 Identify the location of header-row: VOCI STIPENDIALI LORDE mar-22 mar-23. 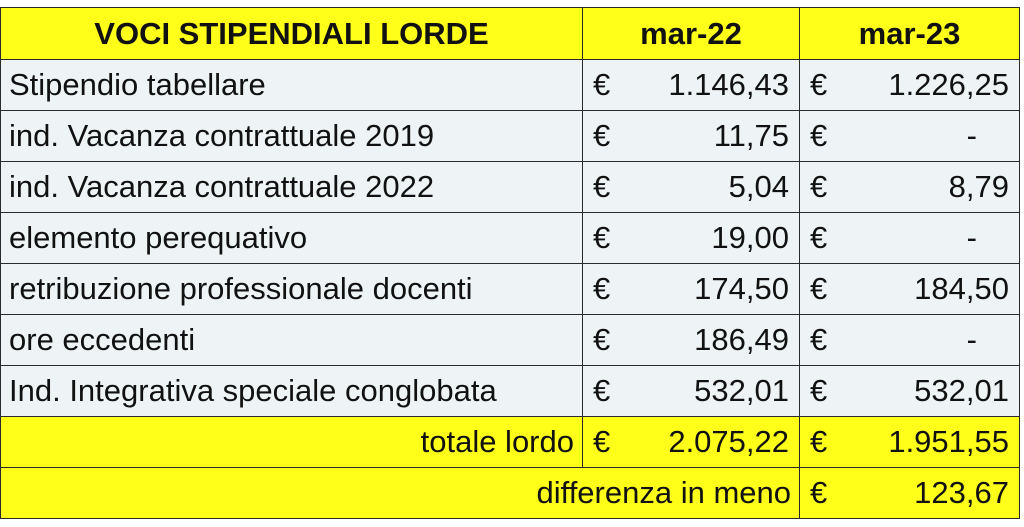
(510, 33).